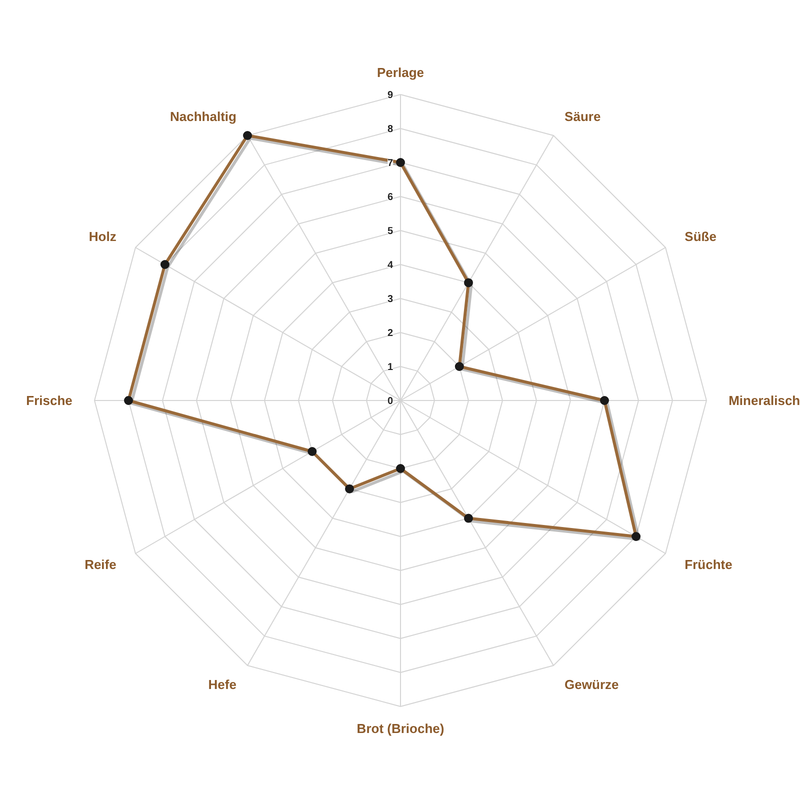  Describe the element at coordinates (100, 564) in the screenshot. I see `spoke-label: Reife` at that location.